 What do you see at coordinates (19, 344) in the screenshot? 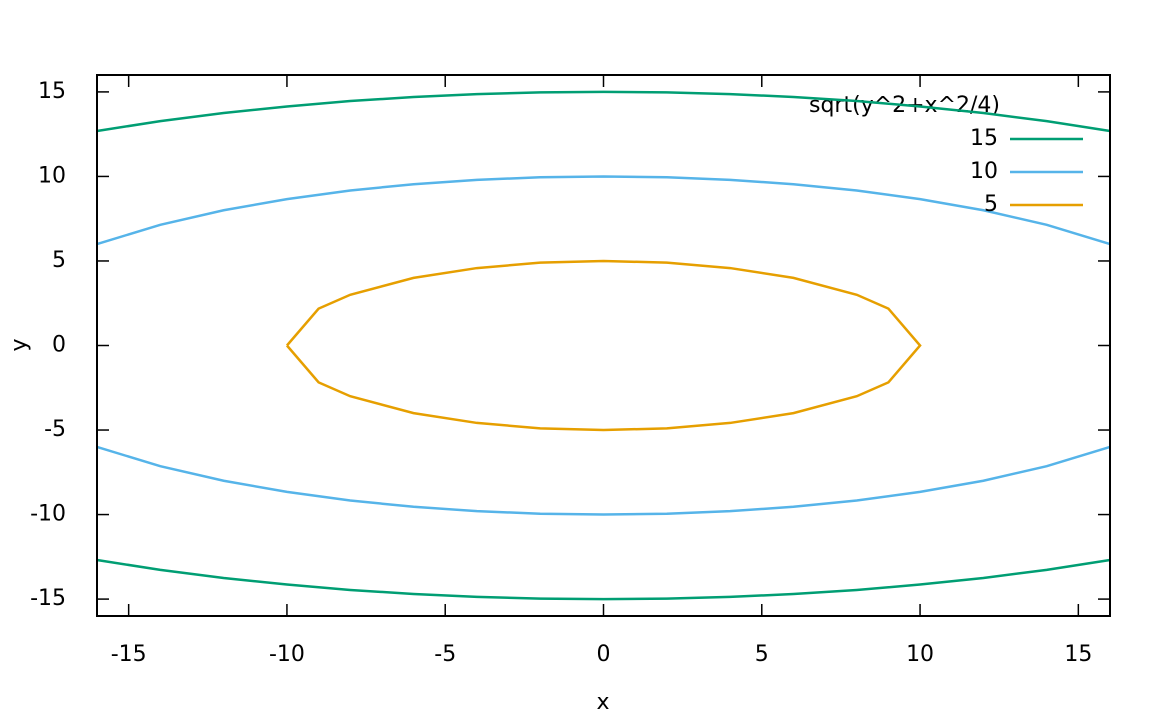
I see `y-axis-label: y` at bounding box center [19, 344].